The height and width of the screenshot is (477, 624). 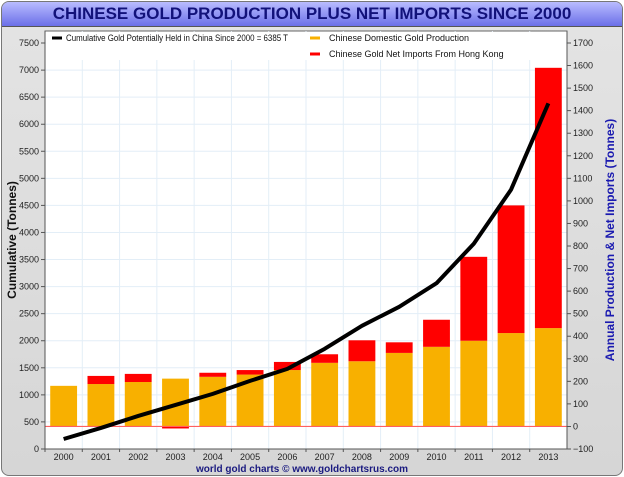 I want to click on x-tick-label: 2006, so click(x=287, y=457).